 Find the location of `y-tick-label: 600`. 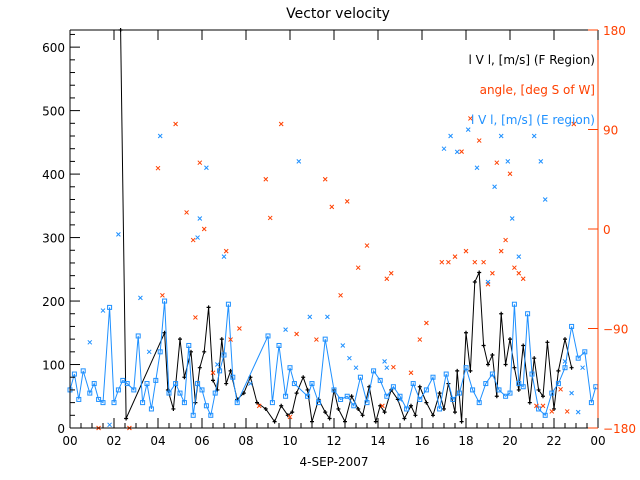

y-tick-label: 600 is located at coordinates (53, 48).